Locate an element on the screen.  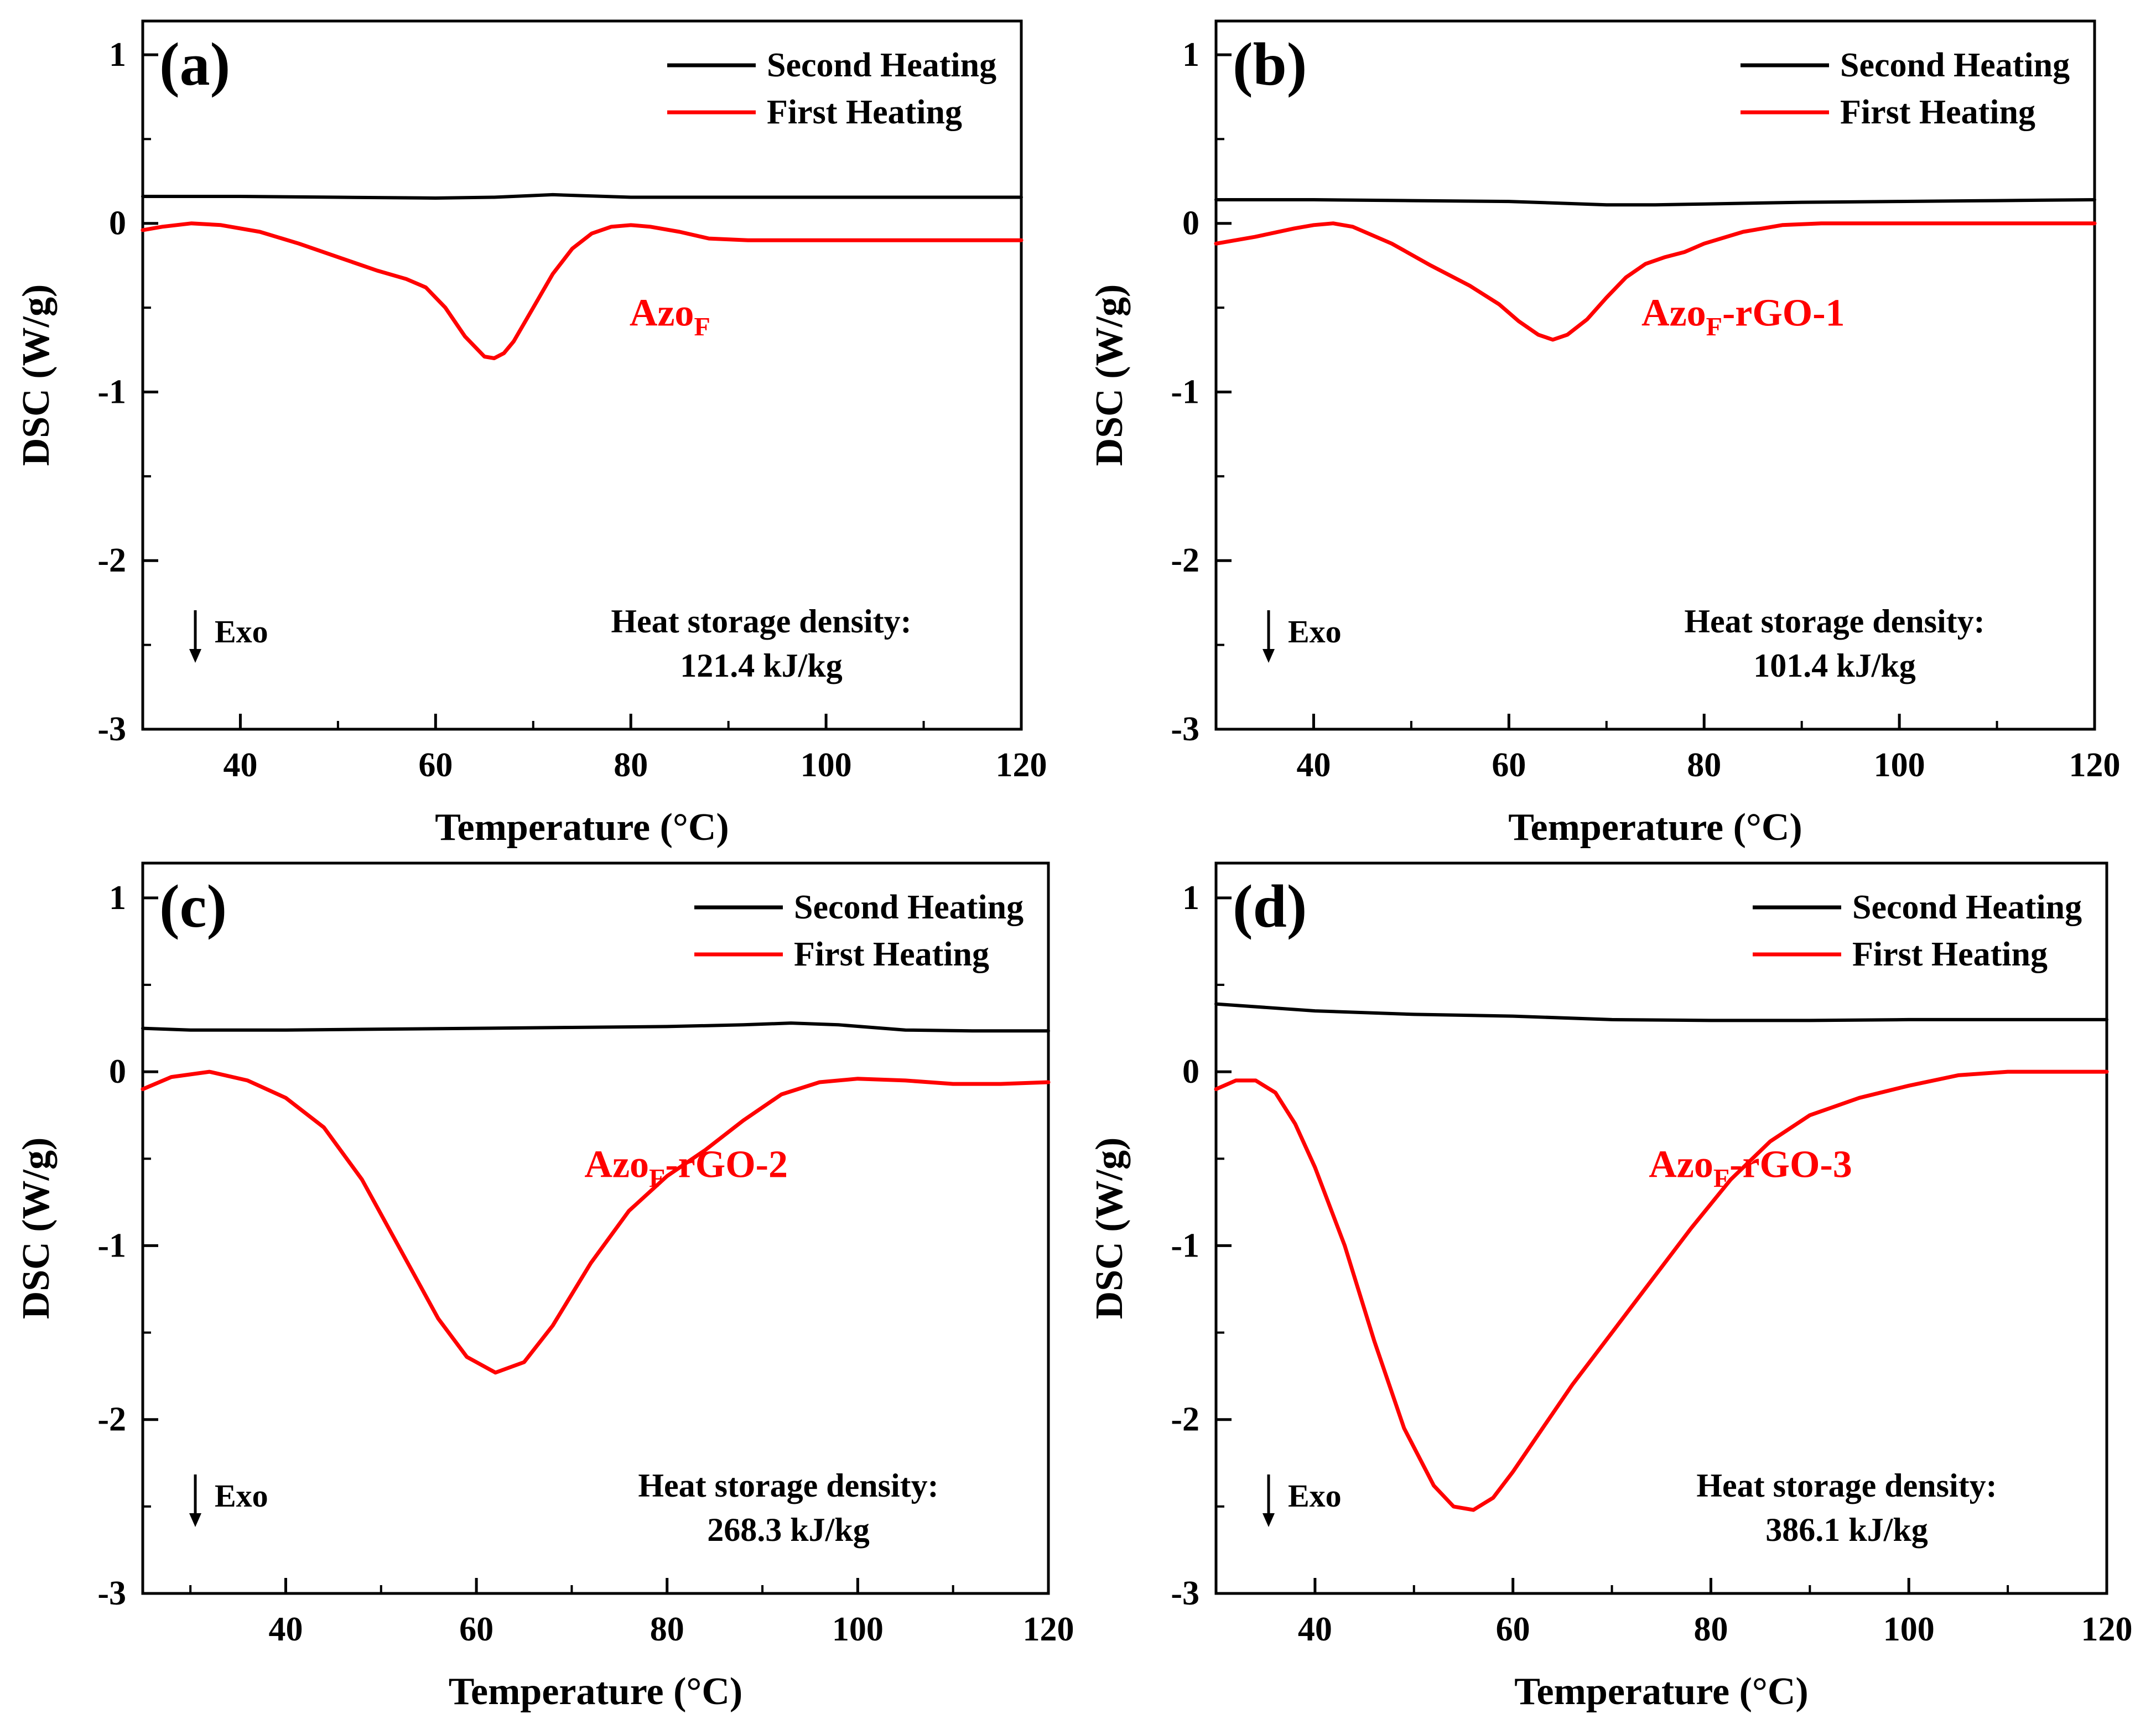
panel-label: (c) is located at coordinates (193, 907).